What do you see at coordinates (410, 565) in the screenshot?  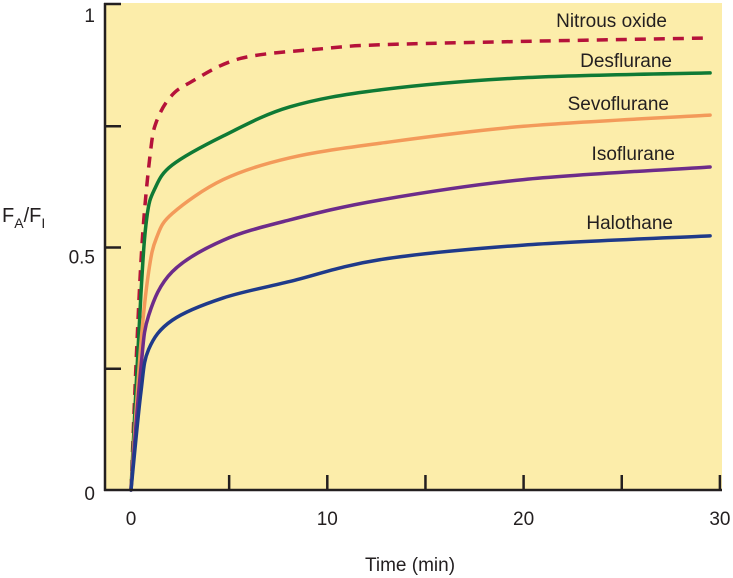 I see `x-axis-label: Time (min)` at bounding box center [410, 565].